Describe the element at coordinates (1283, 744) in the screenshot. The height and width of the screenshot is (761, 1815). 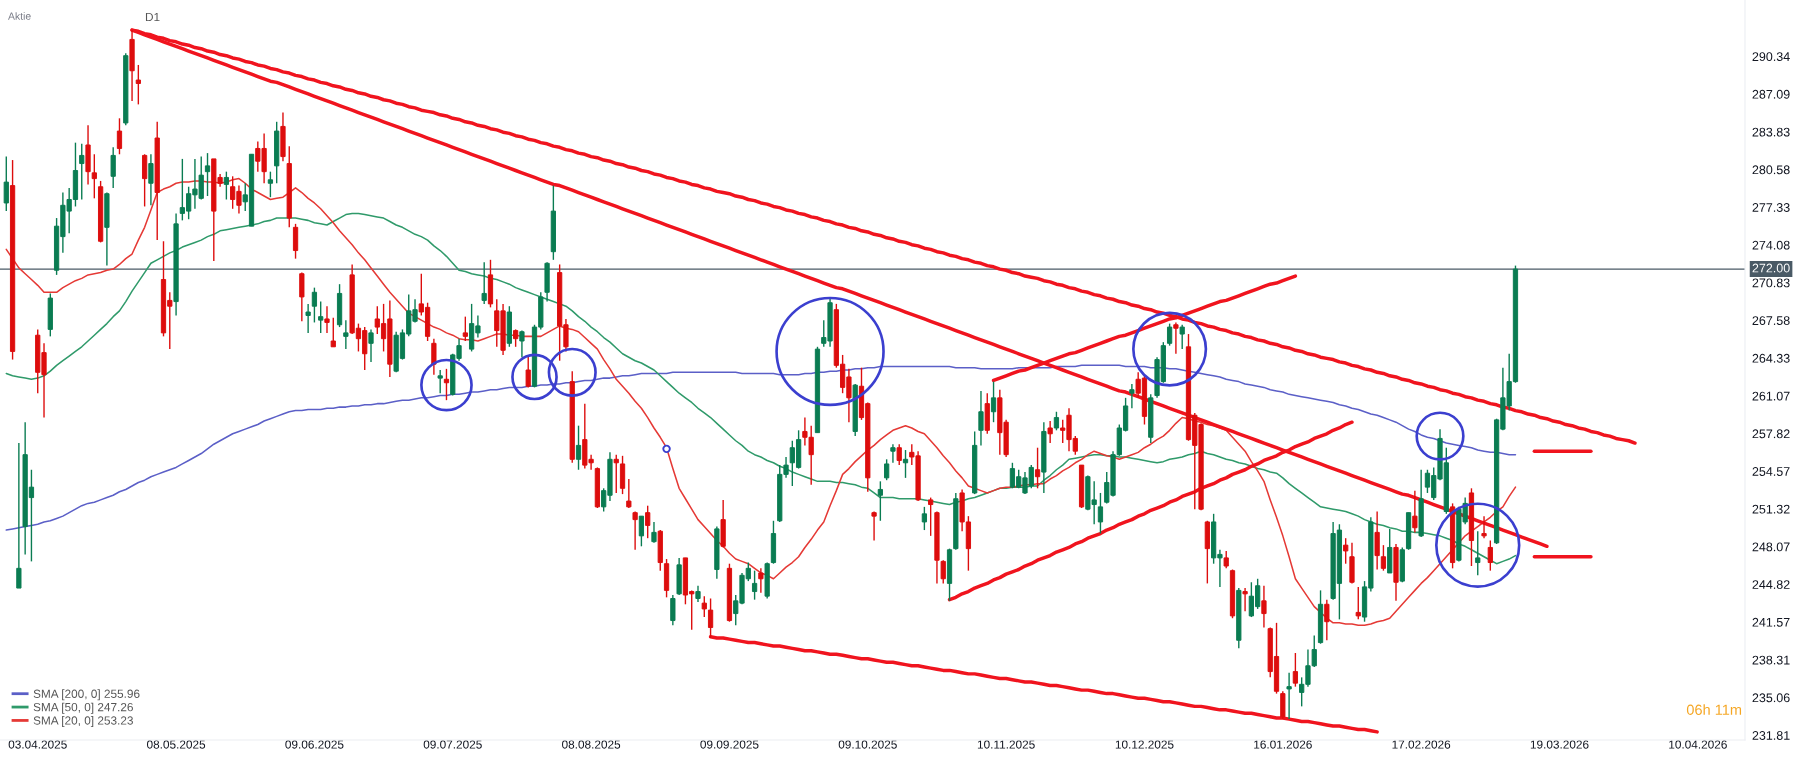
I see `x-tick-label: 16.01.2026` at that location.